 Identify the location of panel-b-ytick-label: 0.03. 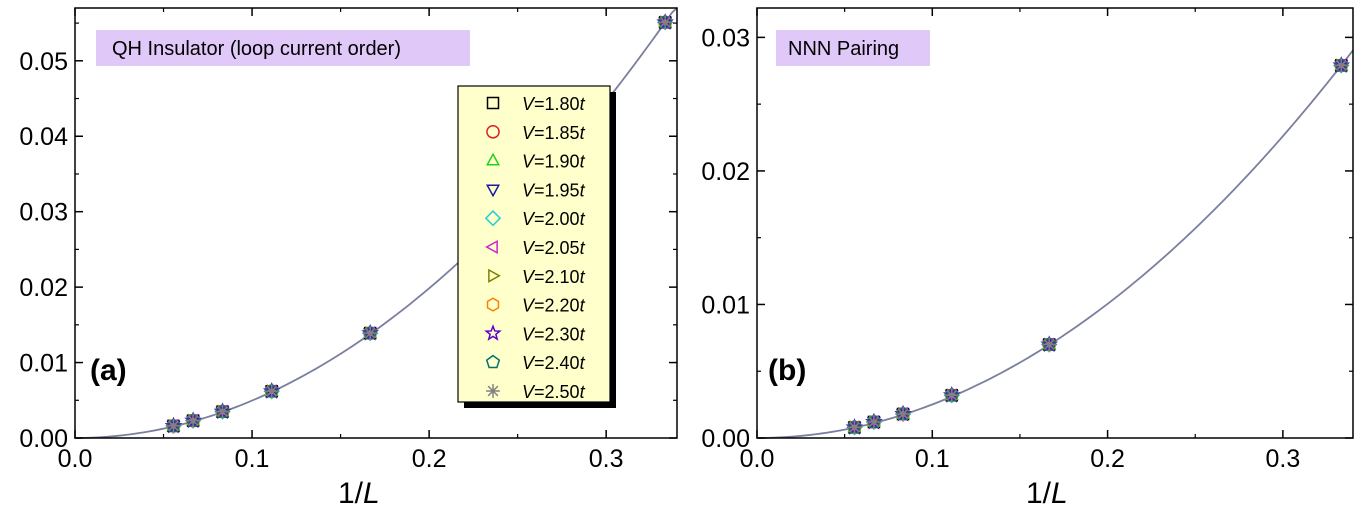
(725, 38).